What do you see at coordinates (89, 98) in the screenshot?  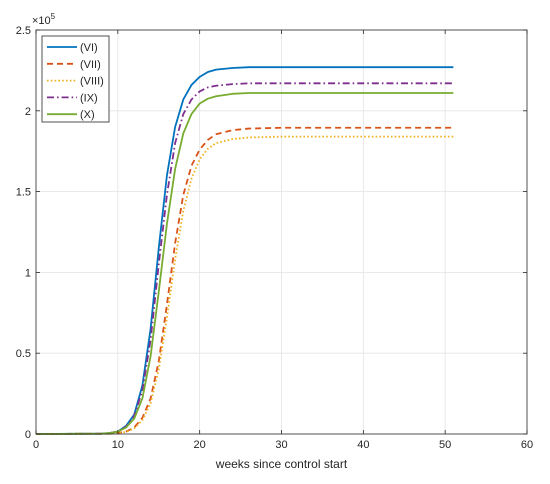 I see `legend-label: (IX)` at bounding box center [89, 98].